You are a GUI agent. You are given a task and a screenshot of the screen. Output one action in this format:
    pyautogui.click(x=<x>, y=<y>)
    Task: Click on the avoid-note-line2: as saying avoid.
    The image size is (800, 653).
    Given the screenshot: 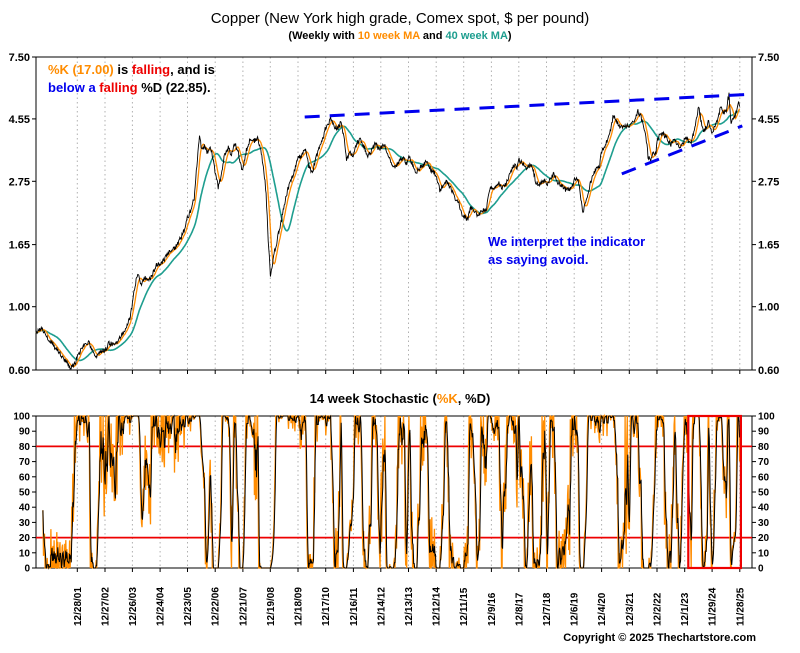 What is the action you would take?
    pyautogui.click(x=538, y=259)
    